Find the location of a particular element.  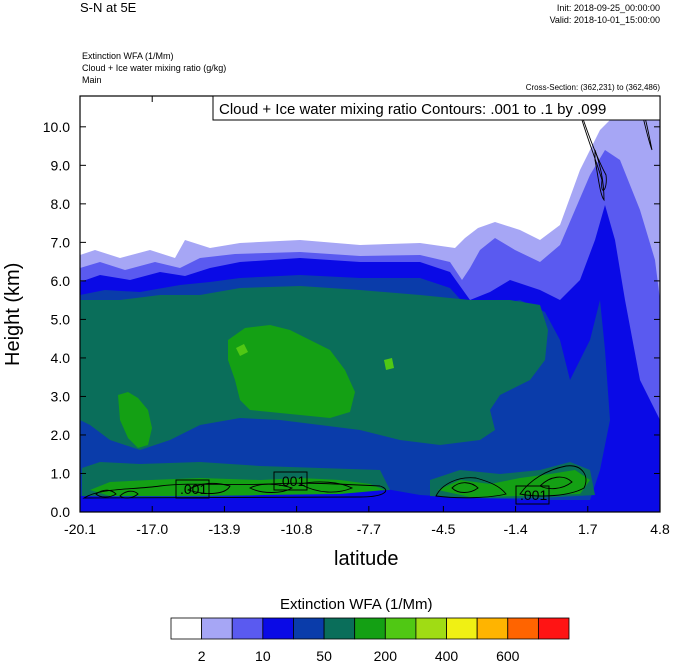

valid-time: Valid: 2018-10-01_15:00:00 is located at coordinates (604, 20).